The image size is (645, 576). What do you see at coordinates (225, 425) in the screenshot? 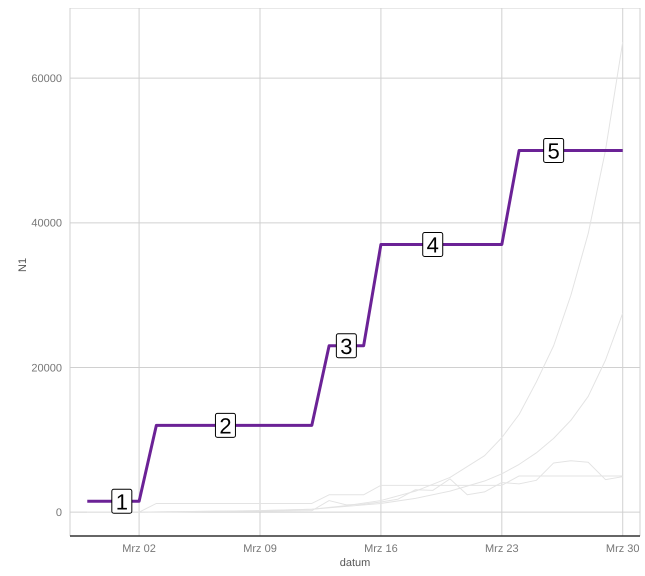
I see `annotation: 2` at bounding box center [225, 425].